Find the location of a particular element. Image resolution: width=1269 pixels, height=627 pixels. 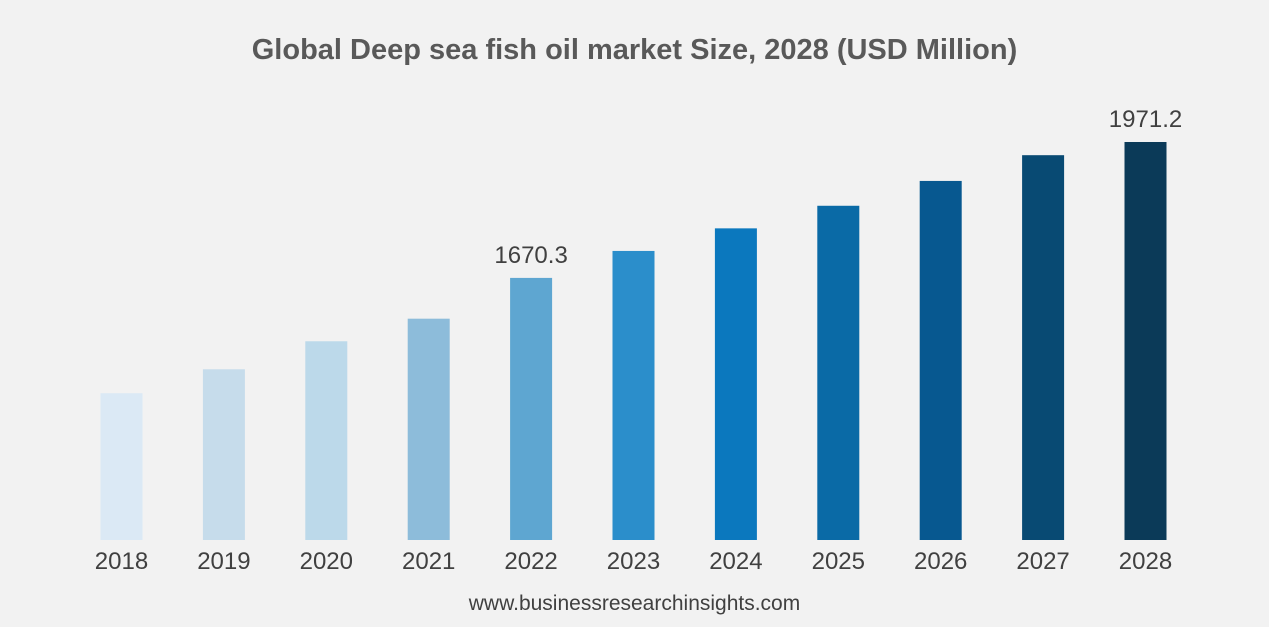

bar-2028 is located at coordinates (1145, 341).